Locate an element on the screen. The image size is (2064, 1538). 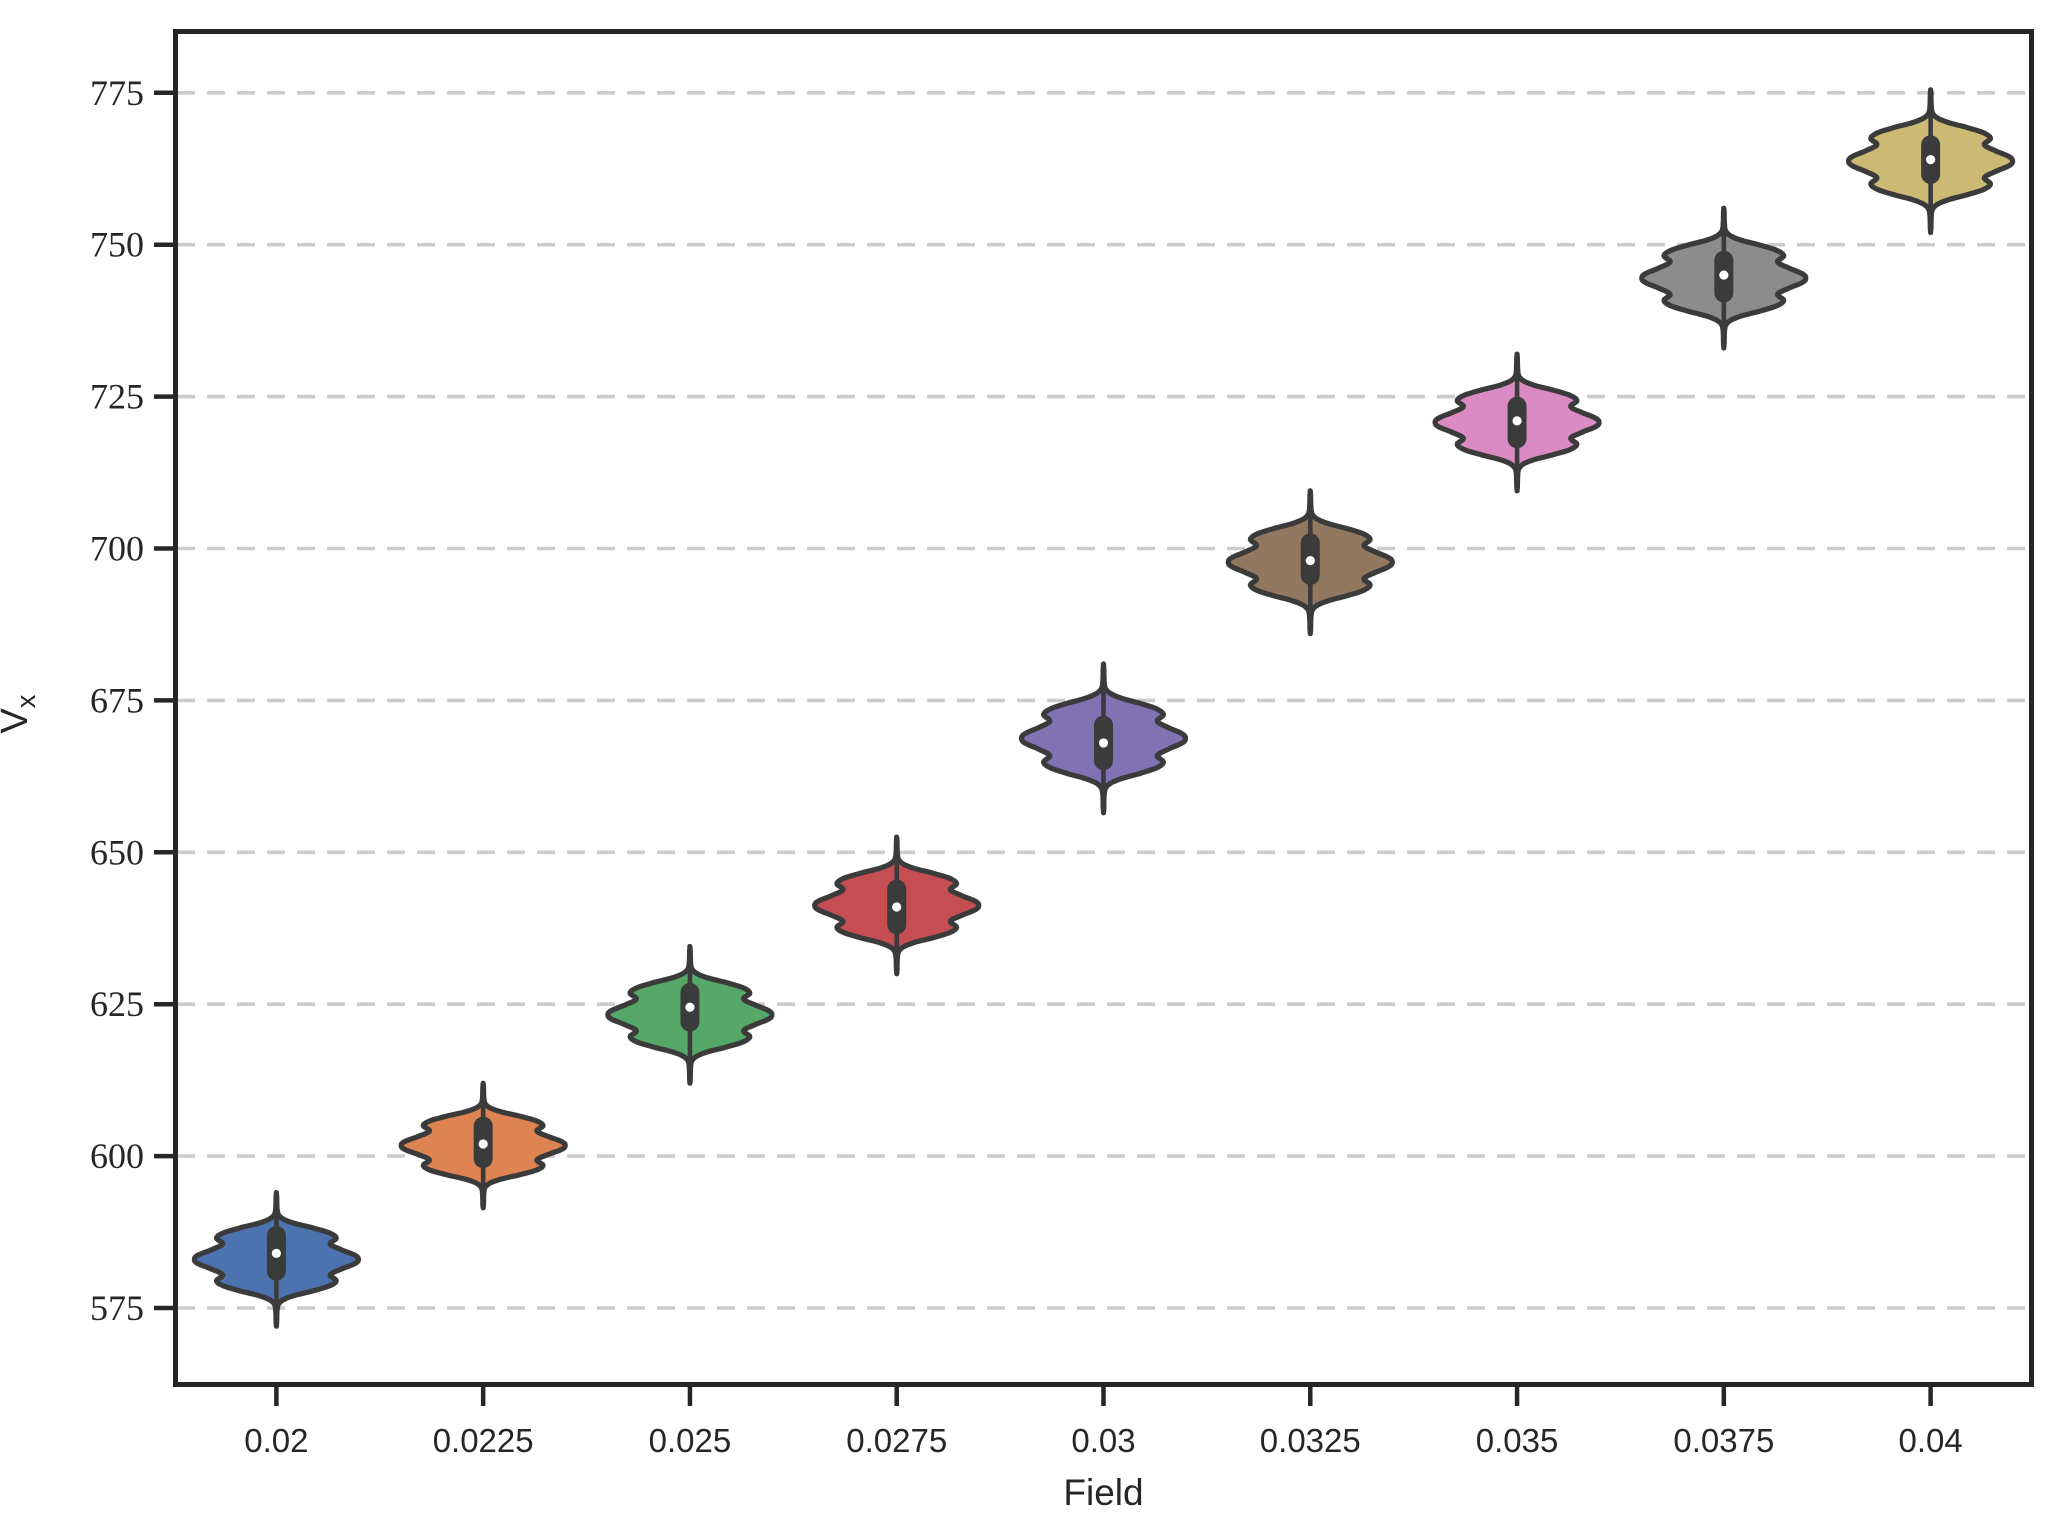
median-dot-0.04 is located at coordinates (1931, 160).